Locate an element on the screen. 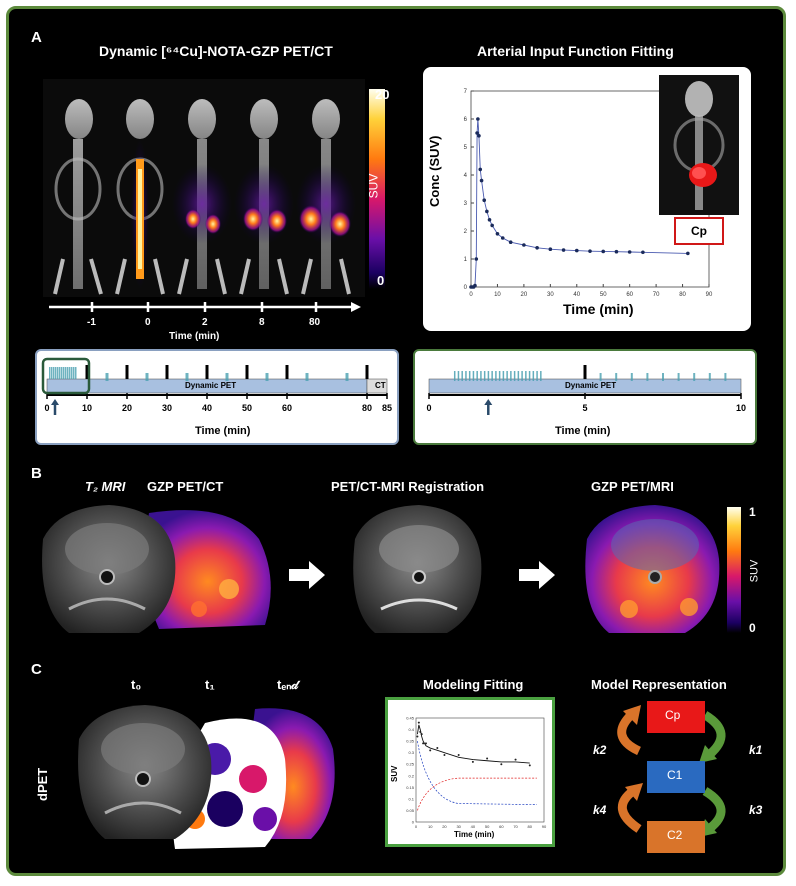 This screenshot has height=886, width=796. c1-box is located at coordinates (676, 777).